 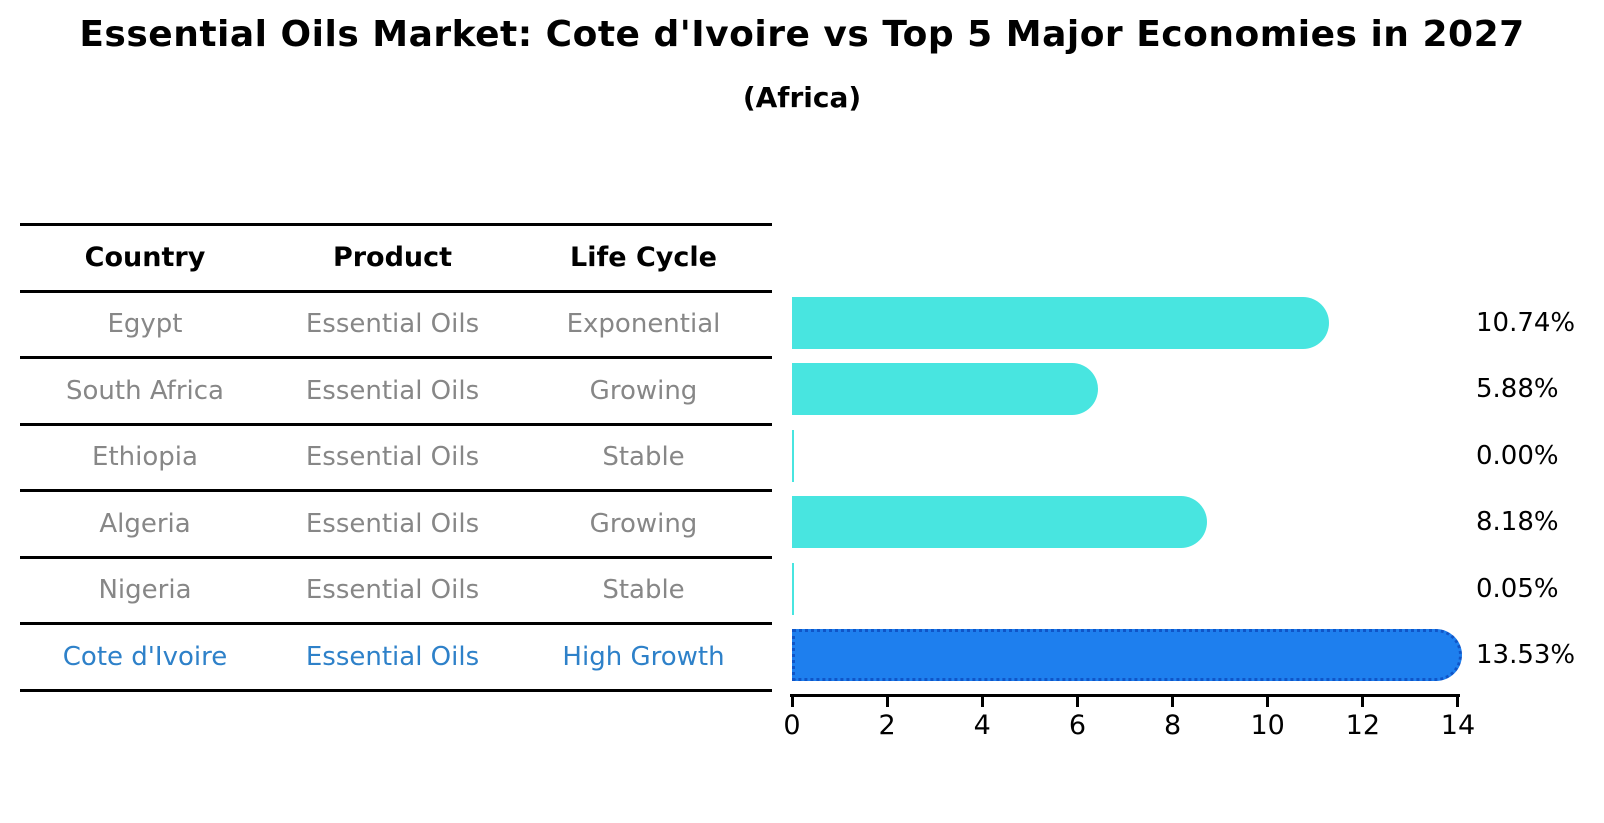 I want to click on x-tick-label: 4, so click(x=982, y=725).